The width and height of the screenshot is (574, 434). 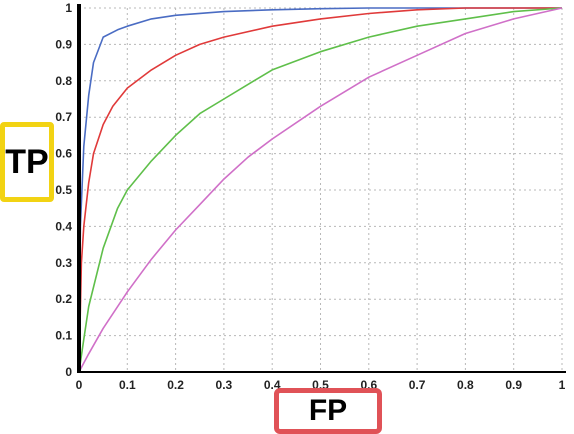 What do you see at coordinates (63, 263) in the screenshot?
I see `y-tick-label: 0.3` at bounding box center [63, 263].